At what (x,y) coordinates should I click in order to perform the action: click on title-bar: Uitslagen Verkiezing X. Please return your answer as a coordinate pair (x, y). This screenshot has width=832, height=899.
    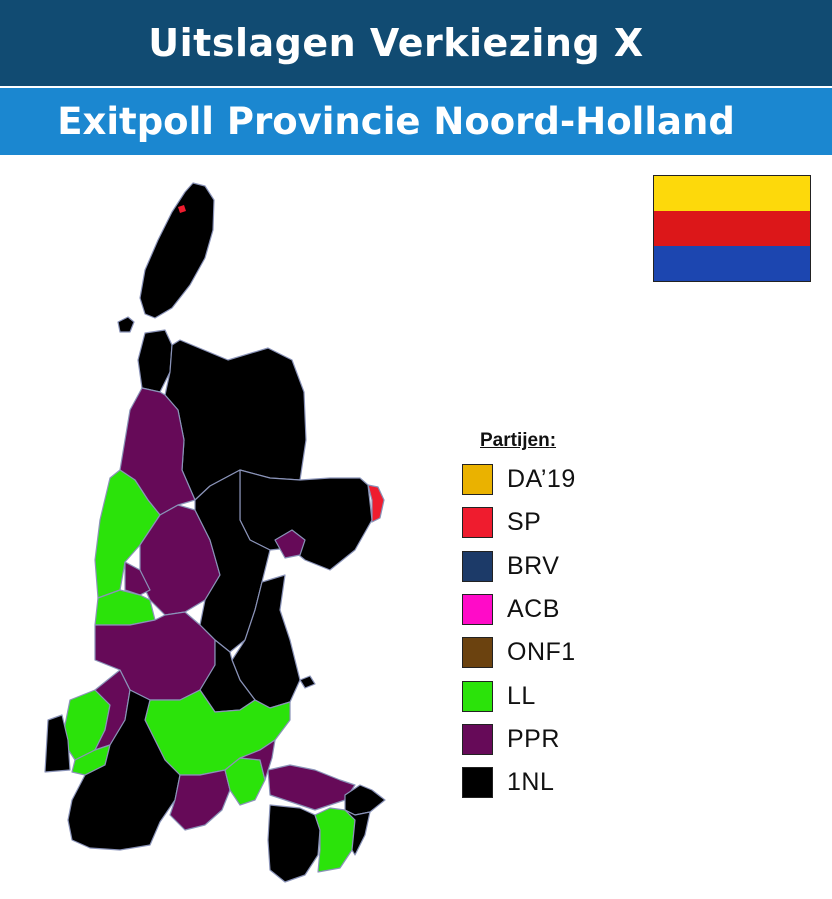
    Looking at the image, I should click on (416, 43).